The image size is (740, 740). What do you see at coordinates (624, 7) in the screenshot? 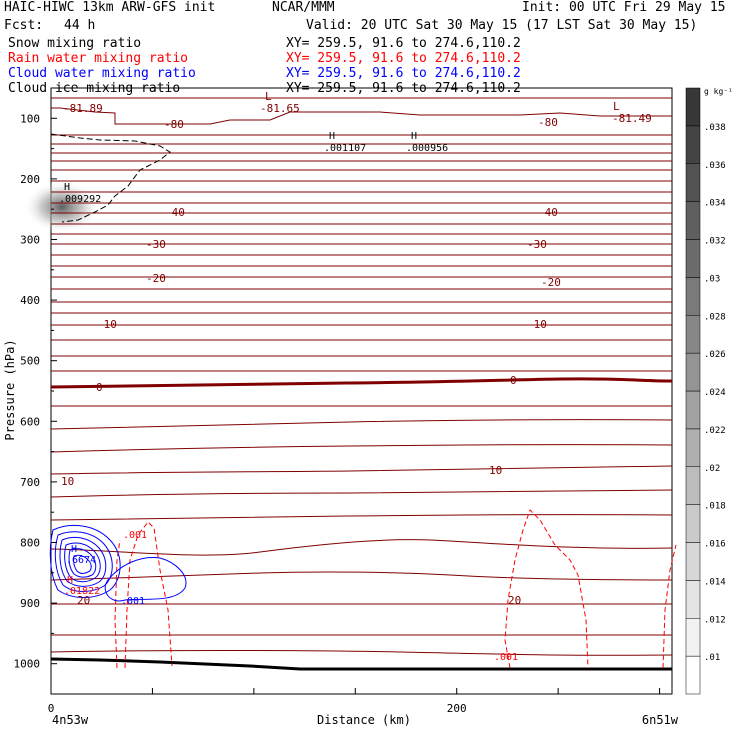
I see `init-time: Init: 00 UTC Fri 29 May 15` at bounding box center [624, 7].